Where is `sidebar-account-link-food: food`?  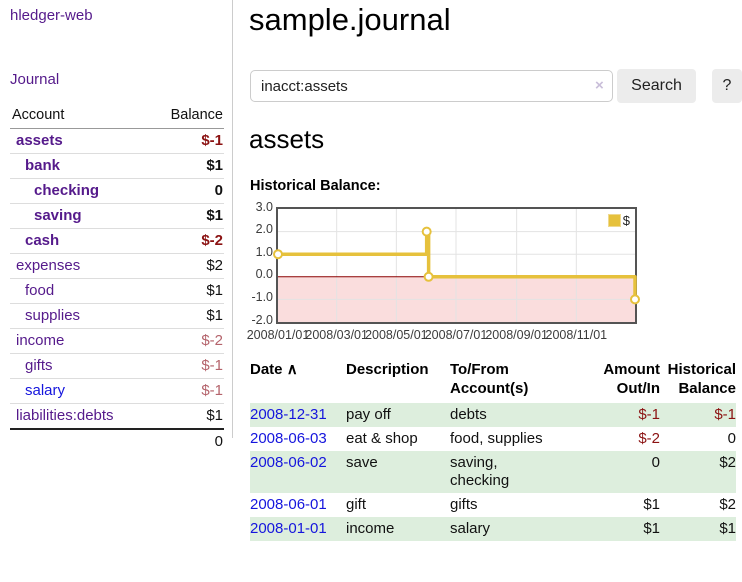 sidebar-account-link-food: food is located at coordinates (40, 290).